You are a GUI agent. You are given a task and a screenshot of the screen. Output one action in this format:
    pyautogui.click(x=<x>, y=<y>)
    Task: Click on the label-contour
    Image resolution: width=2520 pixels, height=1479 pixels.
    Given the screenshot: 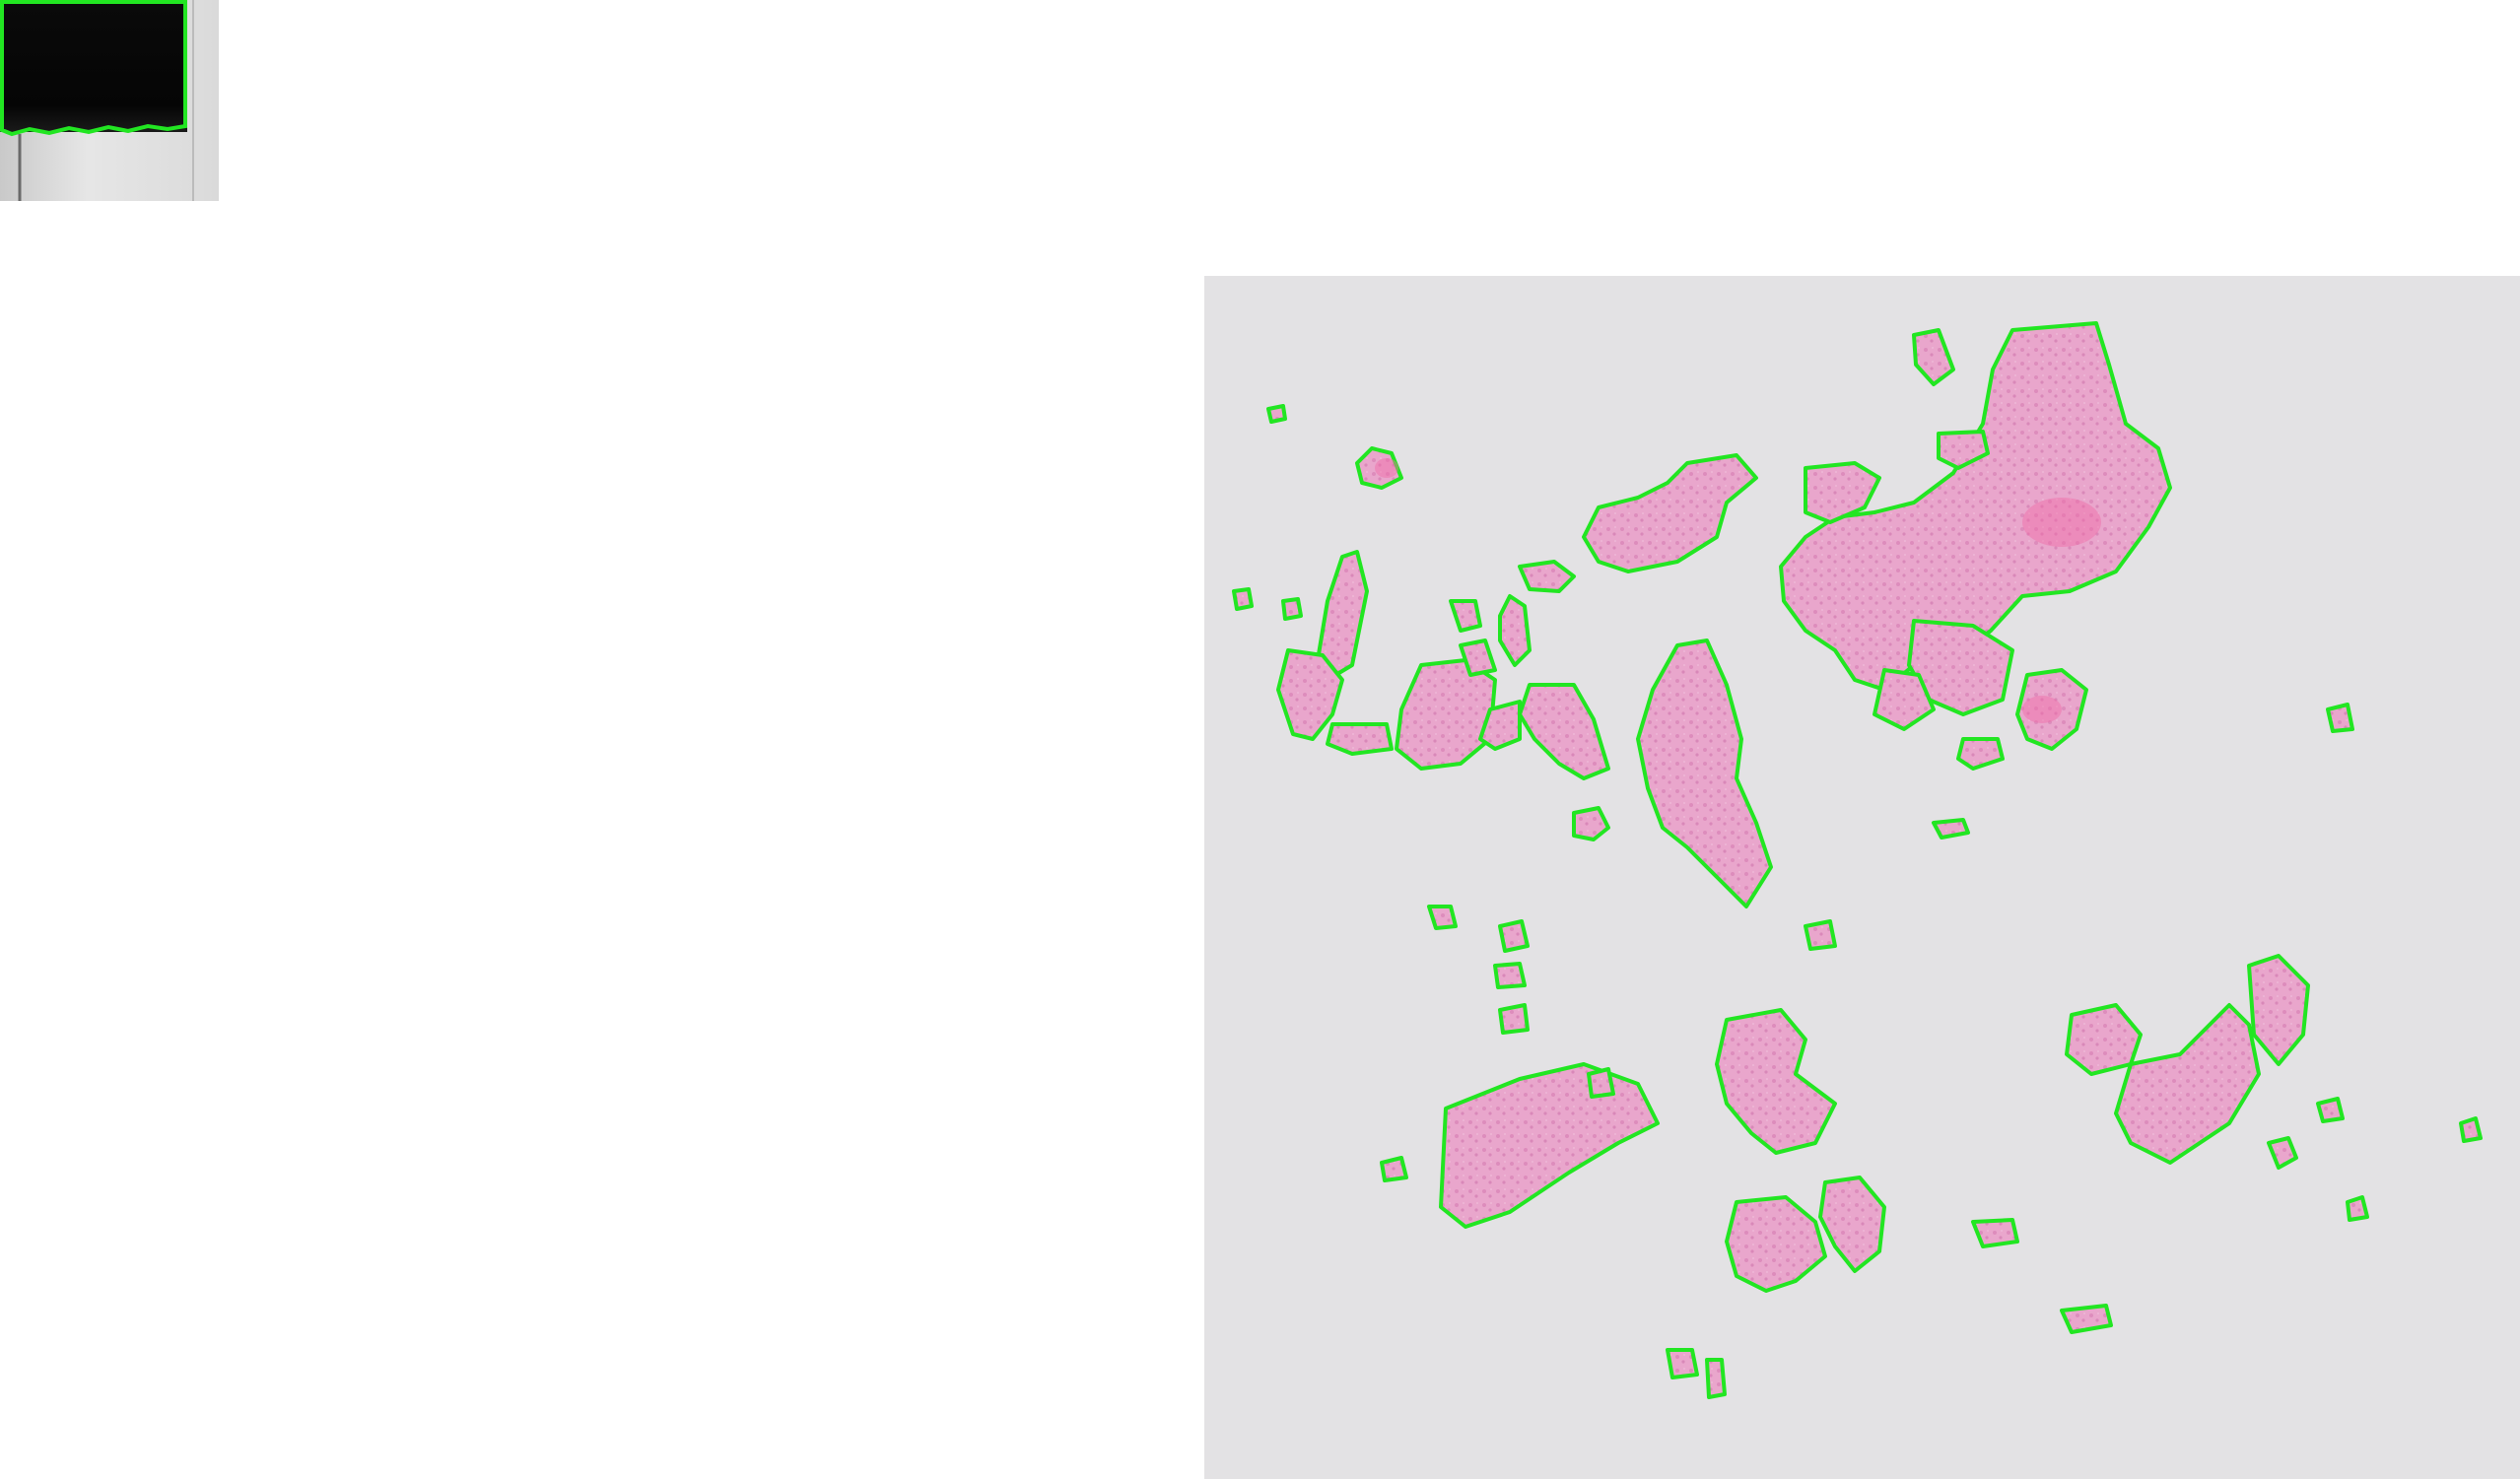 What is the action you would take?
    pyautogui.click(x=93, y=68)
    